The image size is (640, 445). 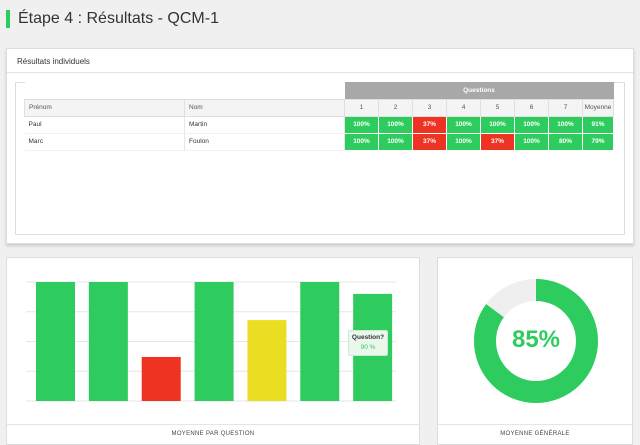 What do you see at coordinates (535, 432) in the screenshot?
I see `donut-chart-title: MOYENNE GÉNÉRALE` at bounding box center [535, 432].